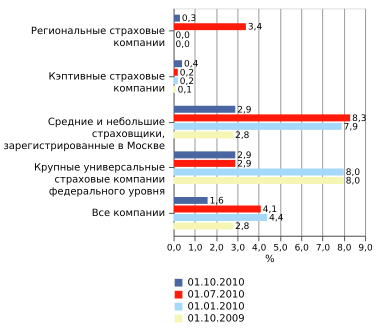 Image resolution: width=385 pixels, height=335 pixels. What do you see at coordinates (185, 90) in the screenshot?
I see `data-label: 0,1` at bounding box center [185, 90].